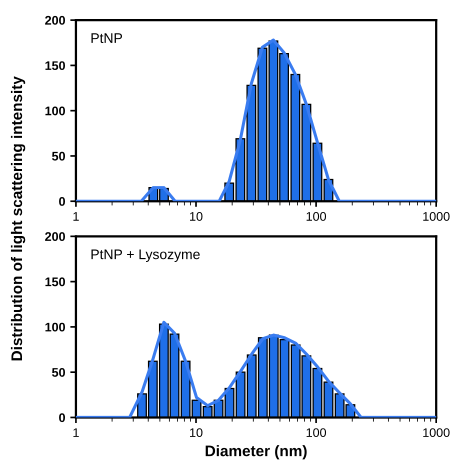 The height and width of the screenshot is (468, 452). What do you see at coordinates (256, 452) in the screenshot?
I see `x-axis-title: Diameter (nm)` at bounding box center [256, 452].